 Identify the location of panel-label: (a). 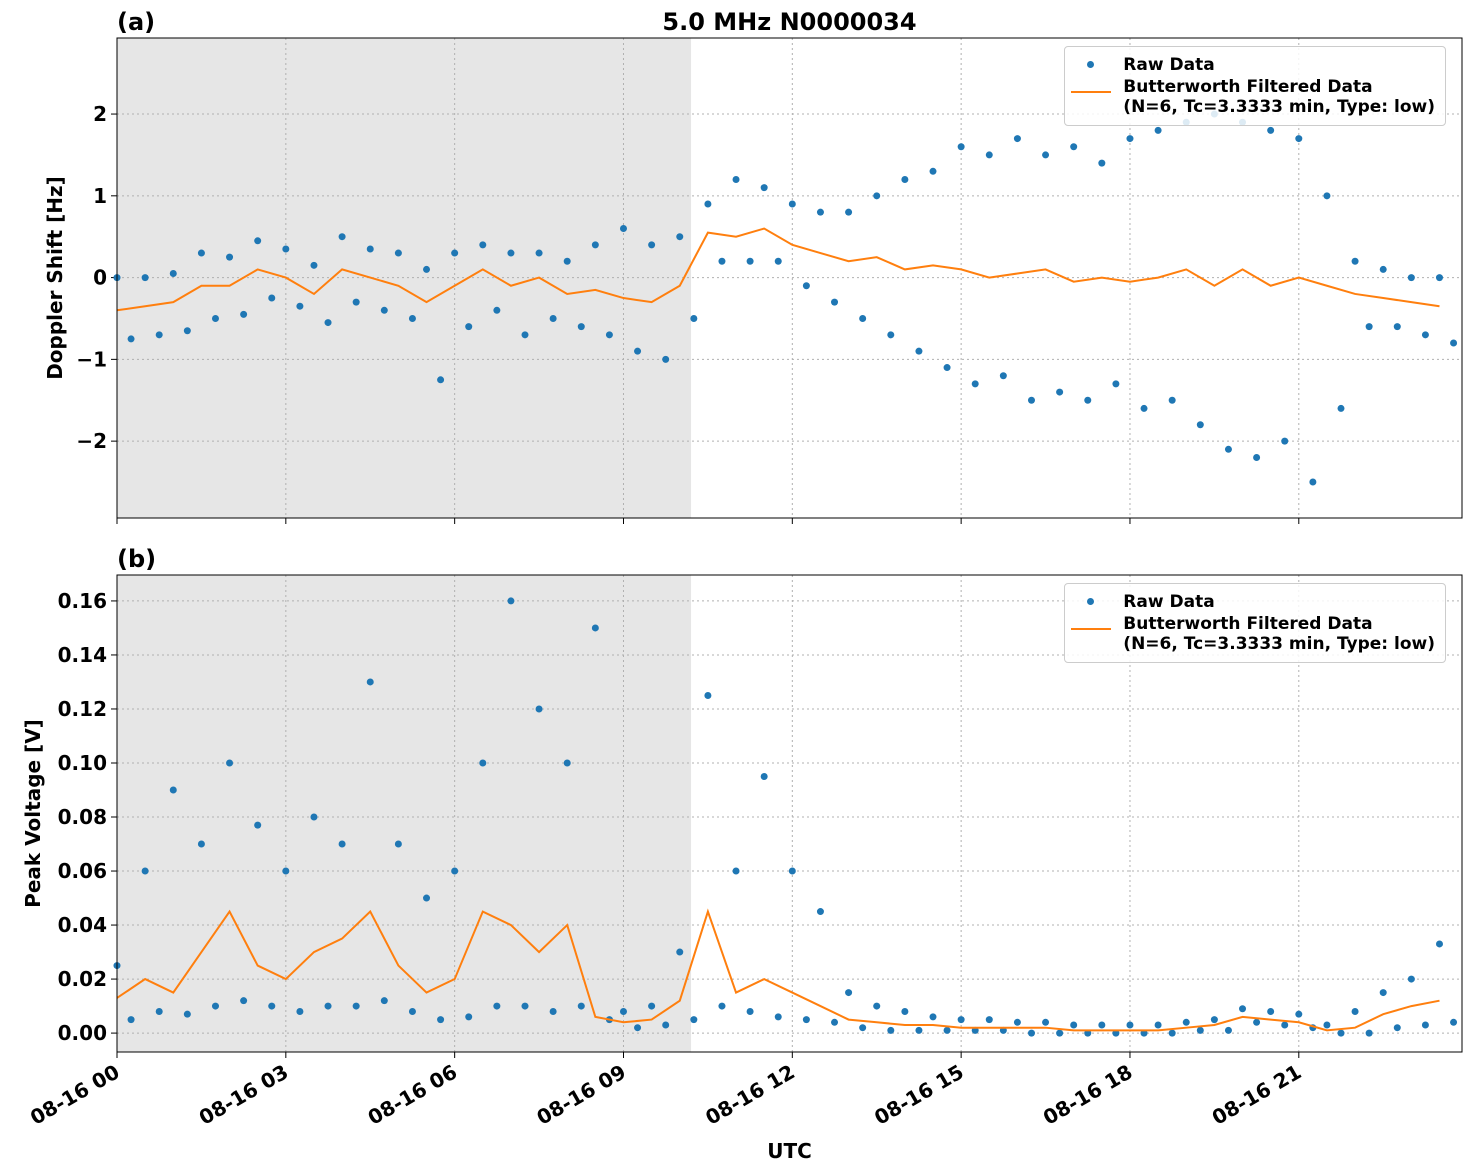
(136, 22).